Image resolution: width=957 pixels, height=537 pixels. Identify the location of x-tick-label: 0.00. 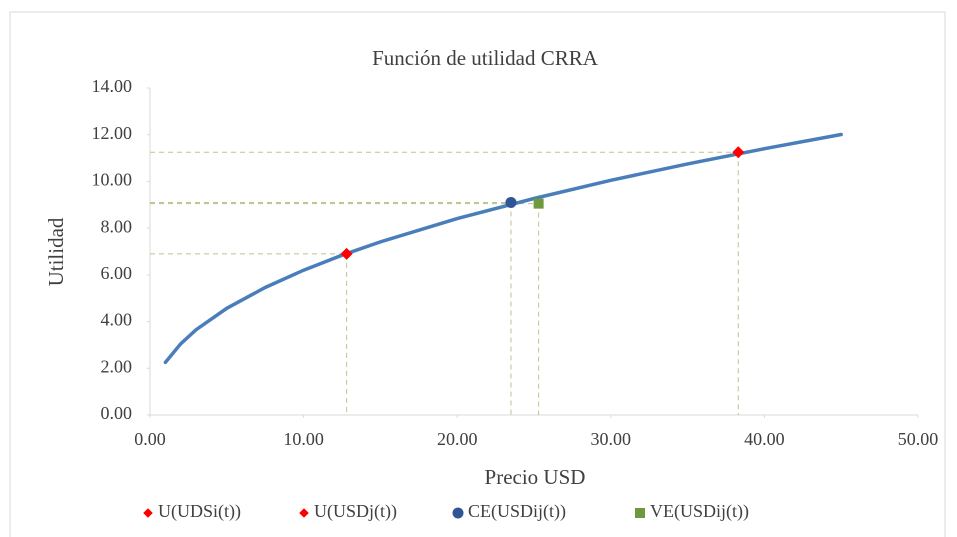
(150, 439).